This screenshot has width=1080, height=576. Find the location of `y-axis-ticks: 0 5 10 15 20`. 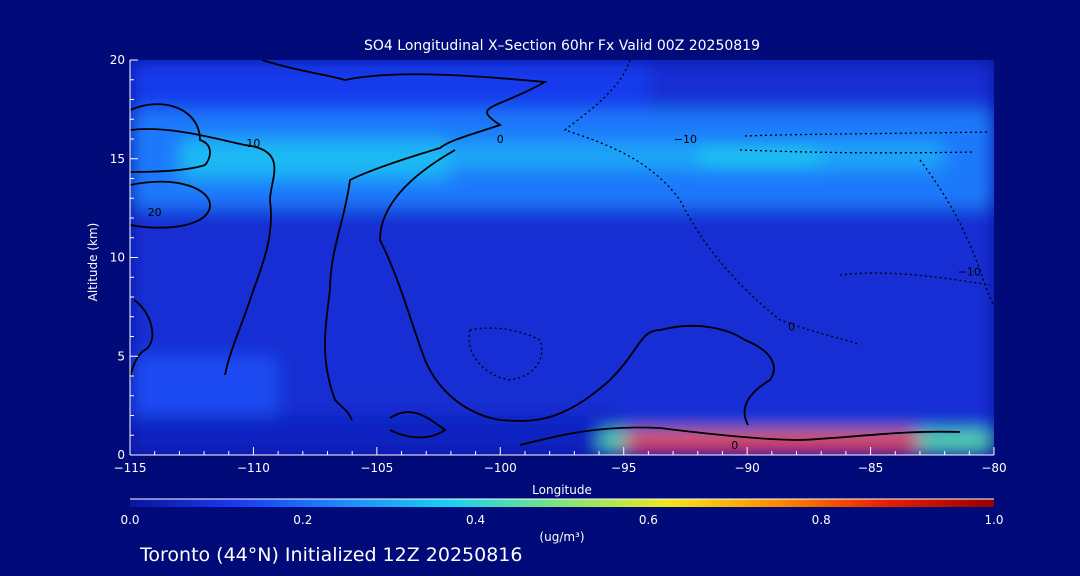

y-axis-ticks: 0 5 10 15 20 is located at coordinates (124, 257).